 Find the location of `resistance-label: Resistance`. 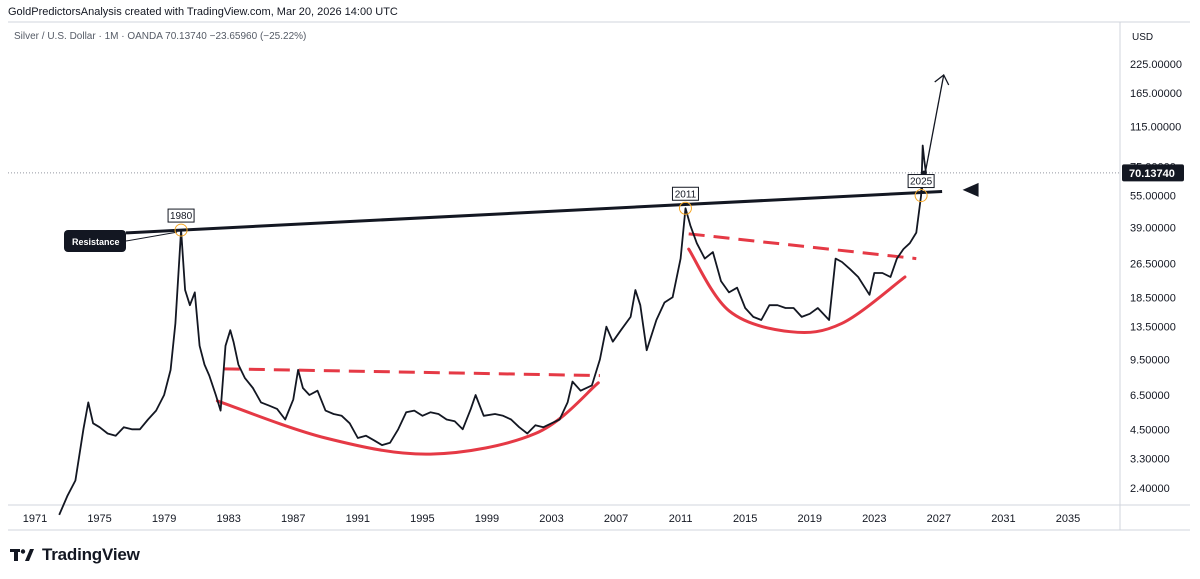

resistance-label: Resistance is located at coordinates (96, 242).